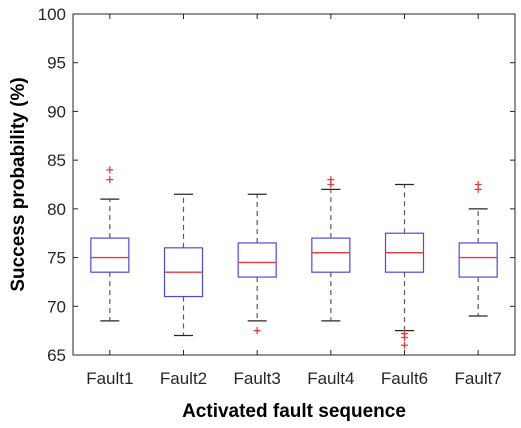  What do you see at coordinates (330, 378) in the screenshot?
I see `x-tick-label: Fault4` at bounding box center [330, 378].